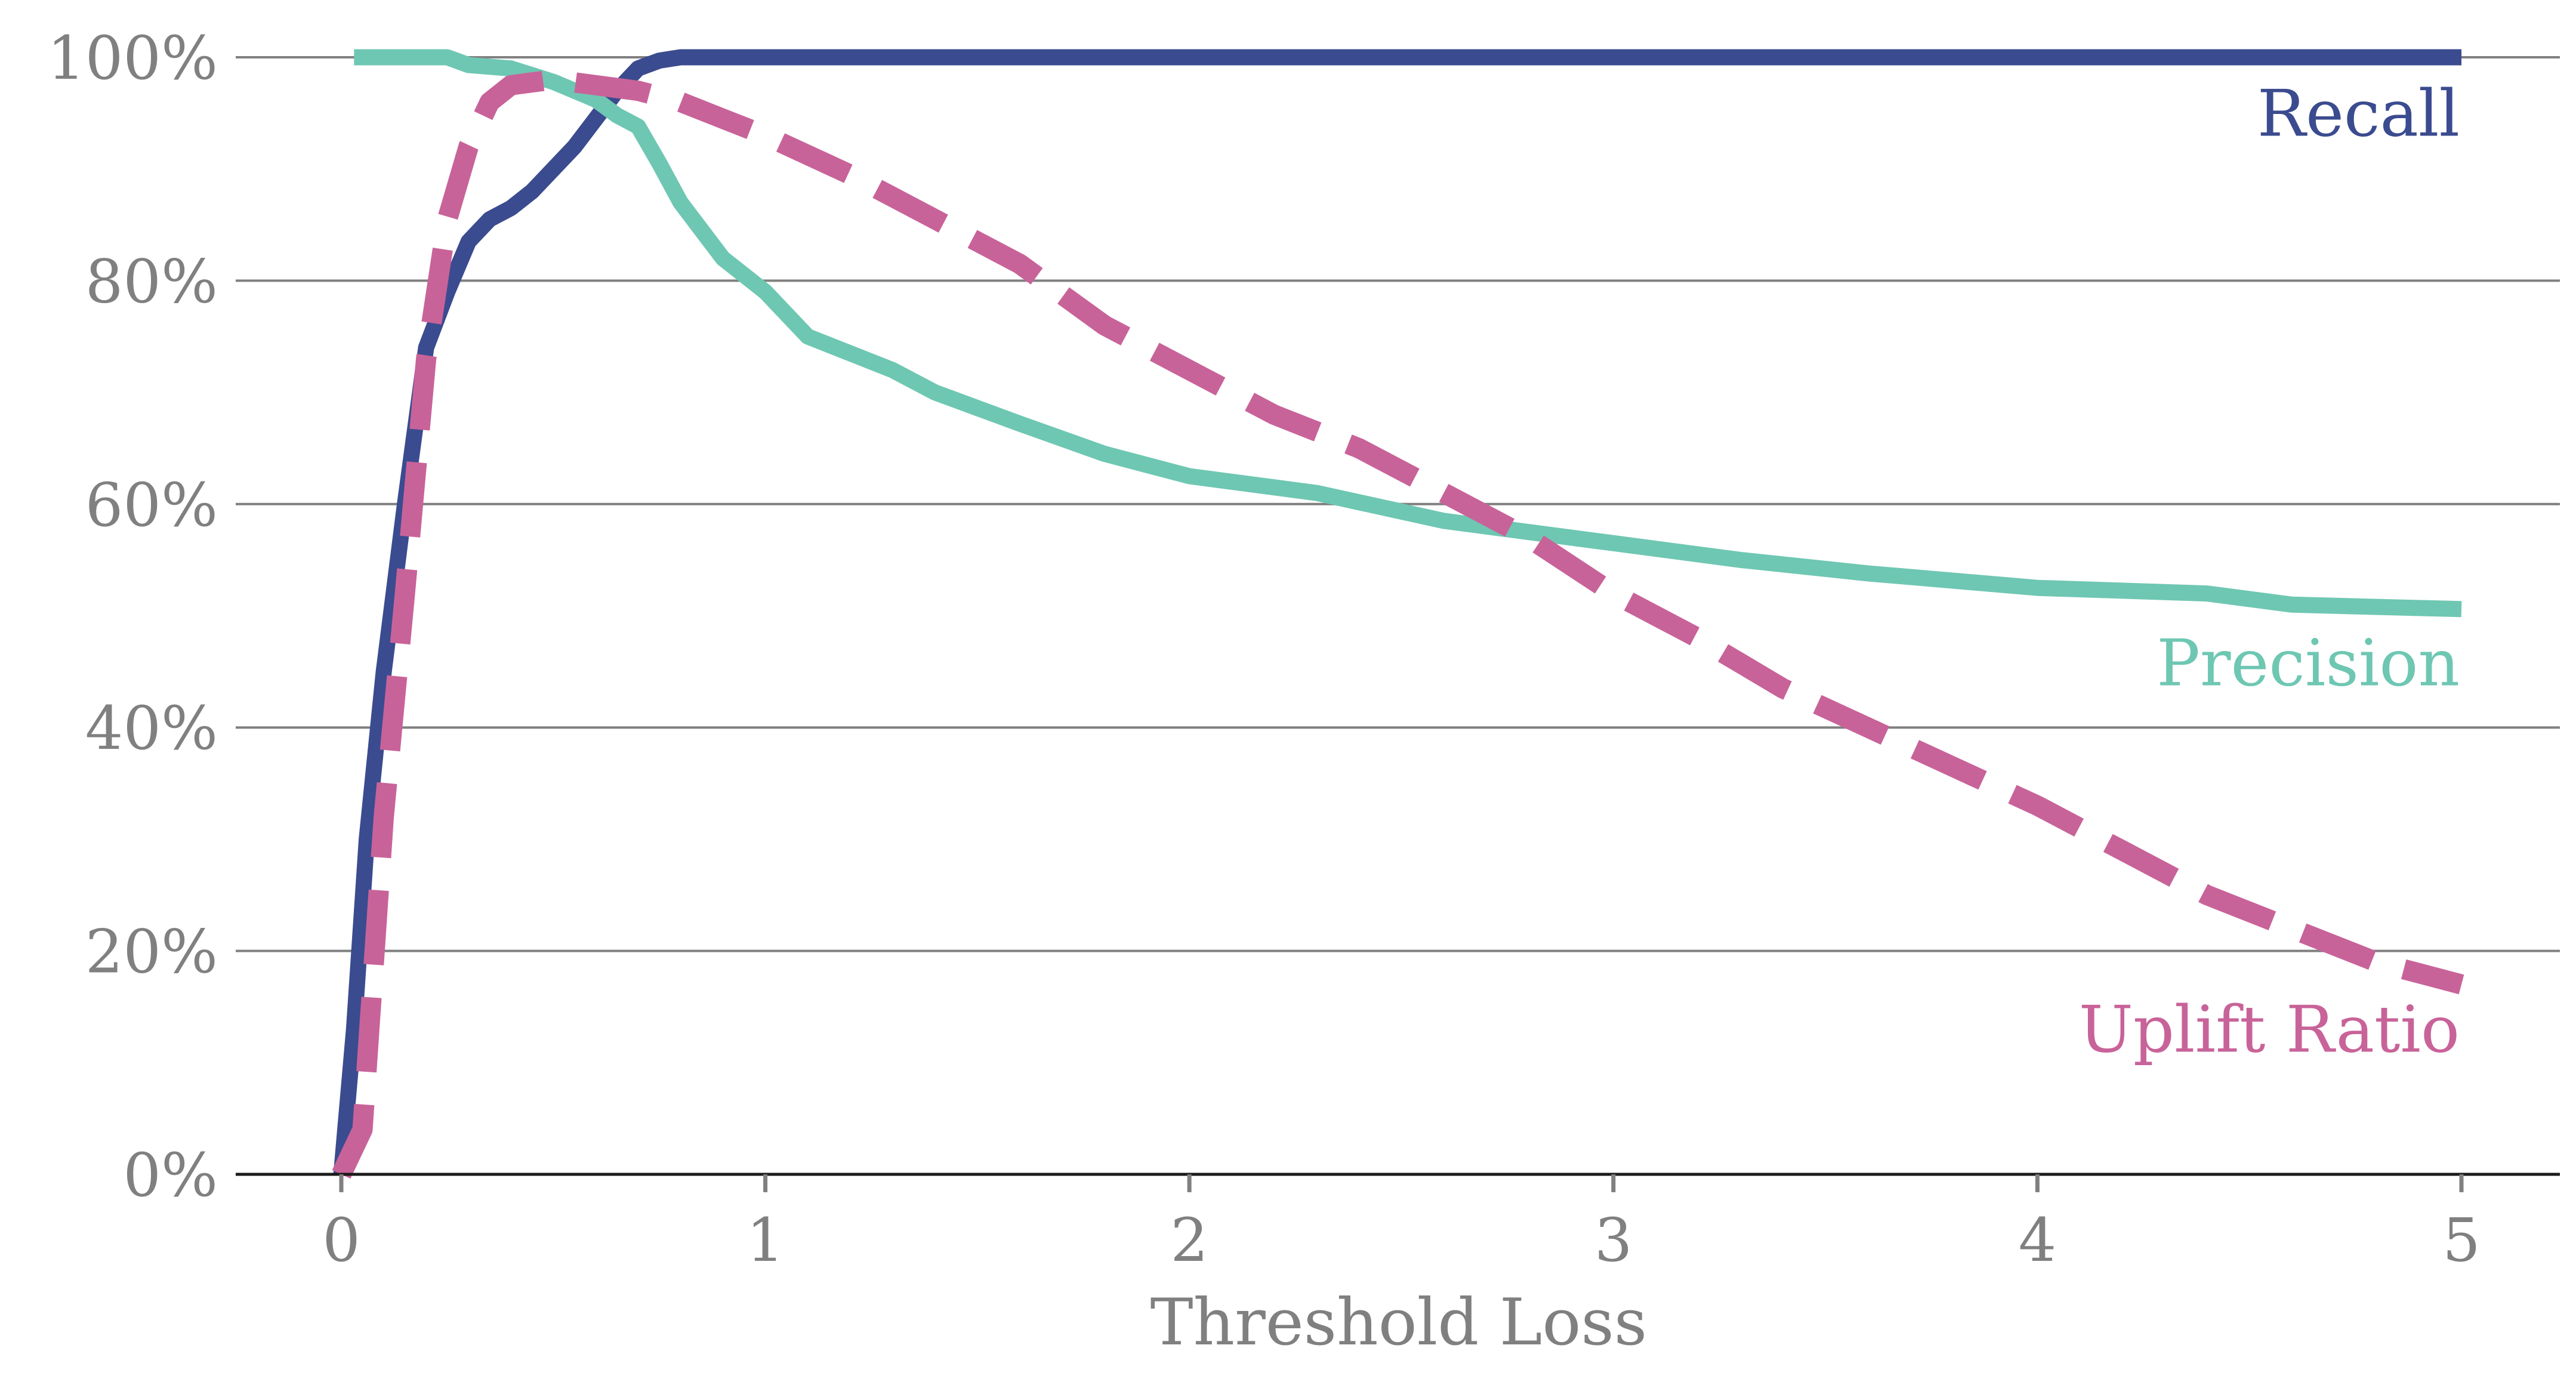  I want to click on series-label-recall: Recall, so click(2358, 115).